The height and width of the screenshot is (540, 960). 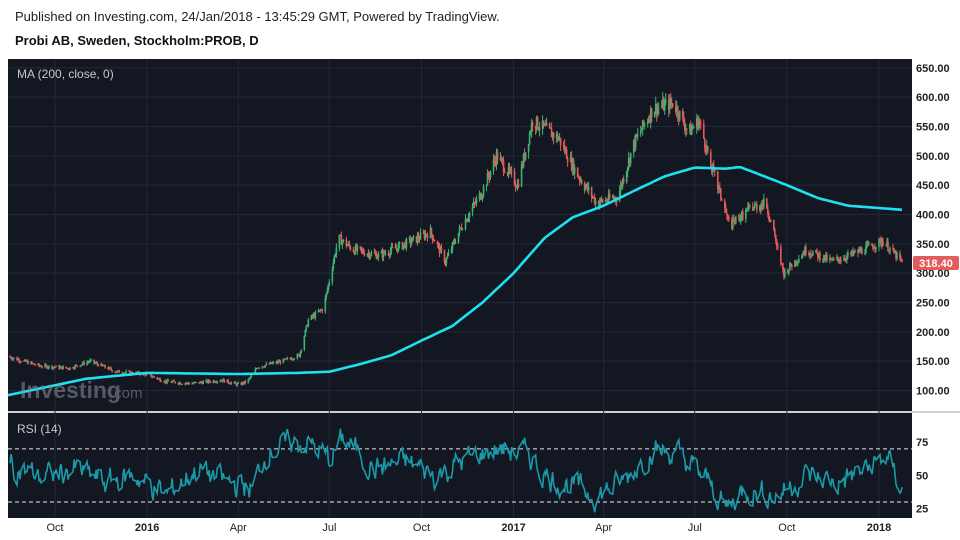 I want to click on price-tick-label: 250.00, so click(x=933, y=303).